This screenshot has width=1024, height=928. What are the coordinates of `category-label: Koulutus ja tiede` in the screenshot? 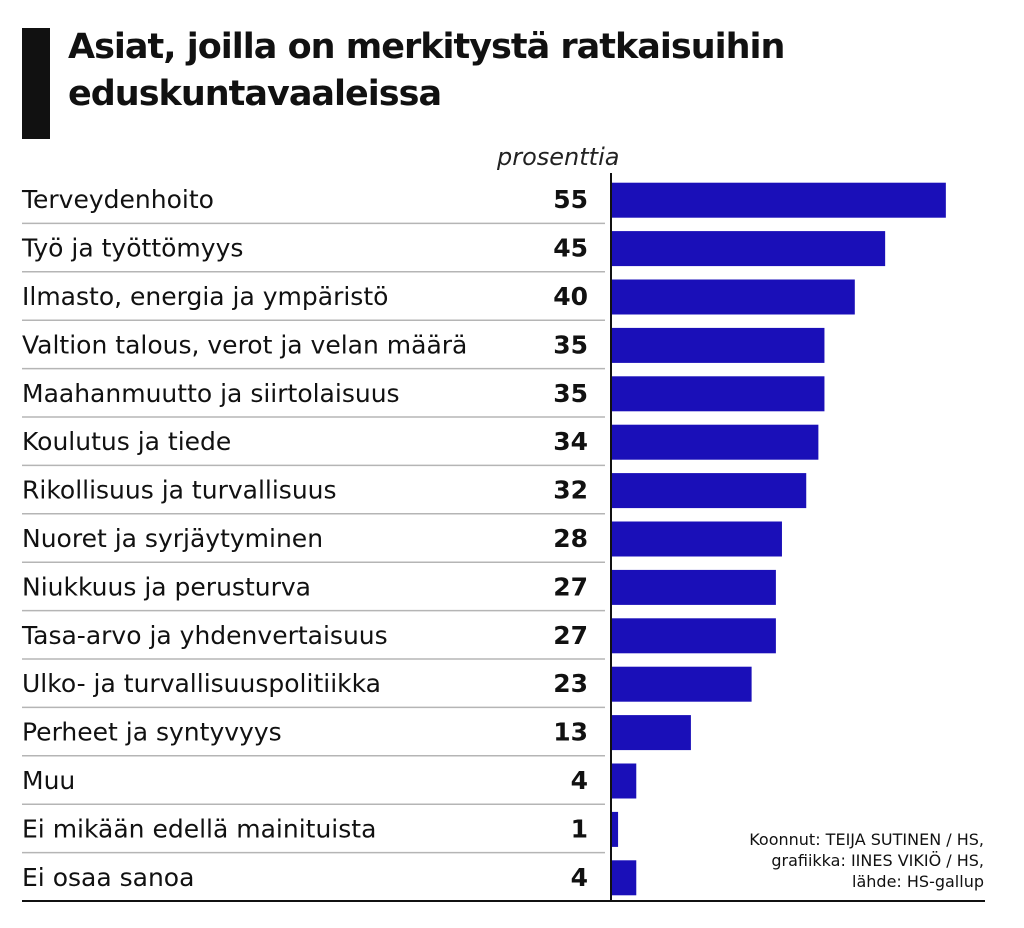 It's located at (126, 441).